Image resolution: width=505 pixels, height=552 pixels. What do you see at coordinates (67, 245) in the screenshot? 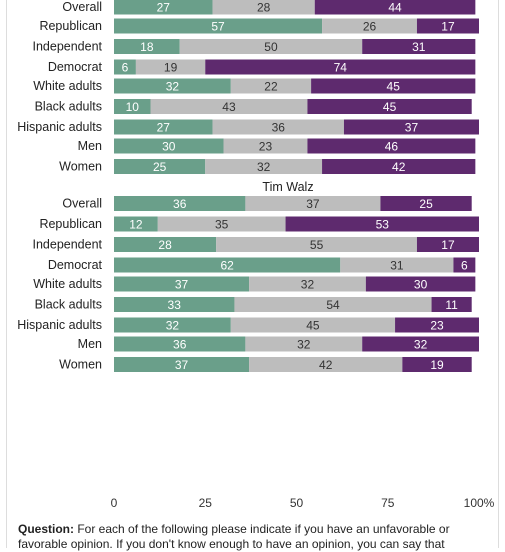
I see `row-label: Independent` at bounding box center [67, 245].